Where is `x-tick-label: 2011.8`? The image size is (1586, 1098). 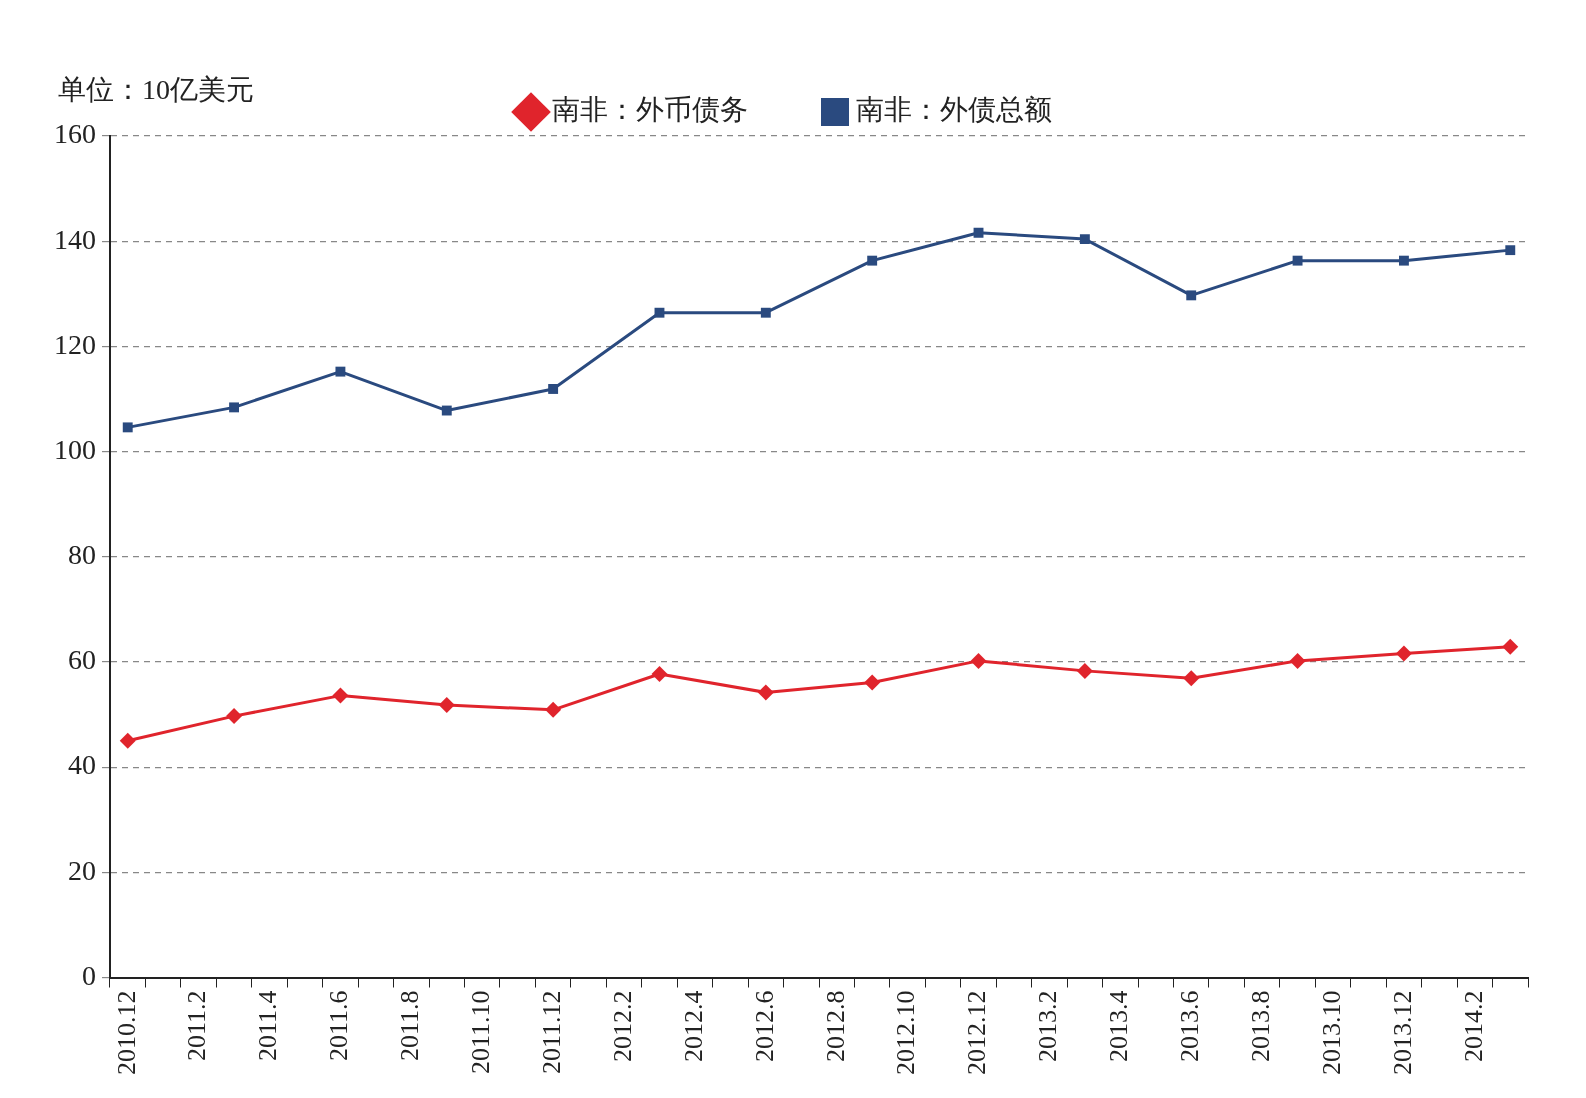
x-tick-label: 2011.8 is located at coordinates (410, 1026).